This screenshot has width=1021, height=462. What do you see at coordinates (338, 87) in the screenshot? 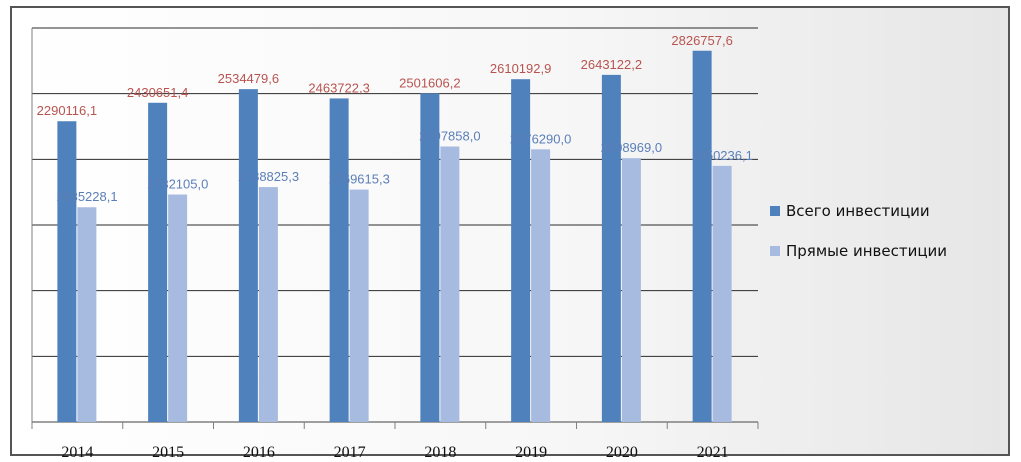
I see `data-label: 2463722,3` at bounding box center [338, 87].